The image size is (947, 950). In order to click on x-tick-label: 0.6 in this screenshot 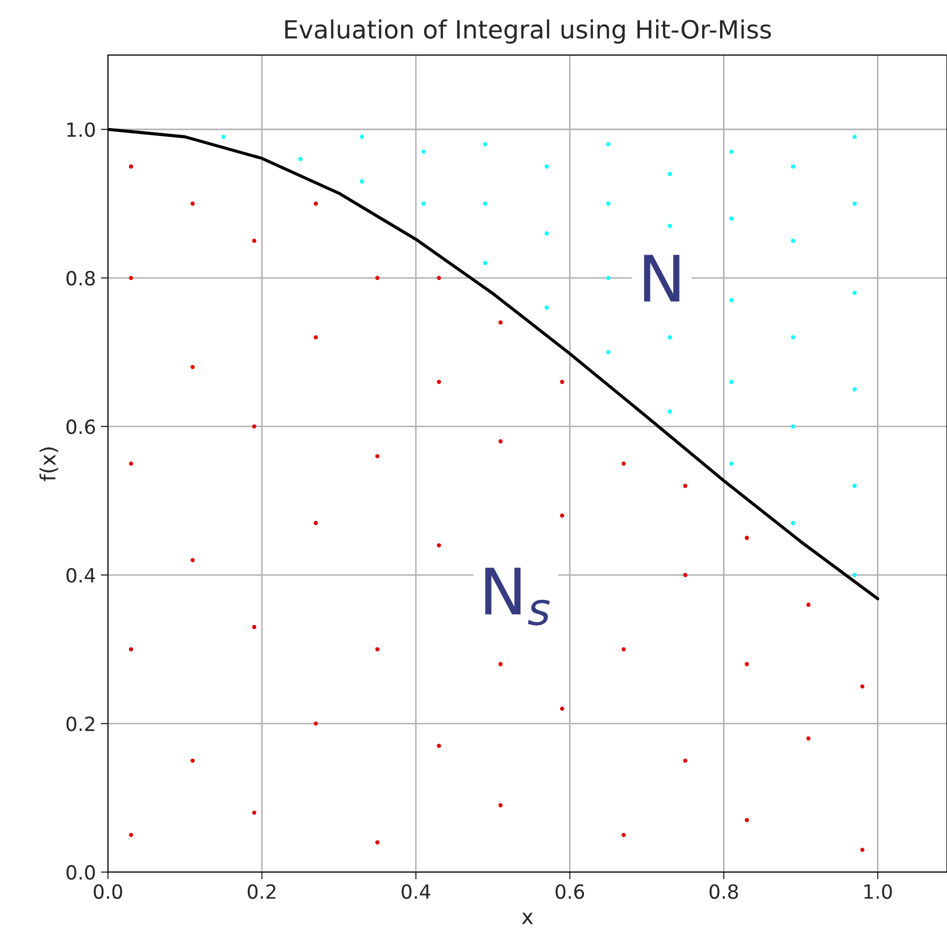, I will do `click(570, 891)`.